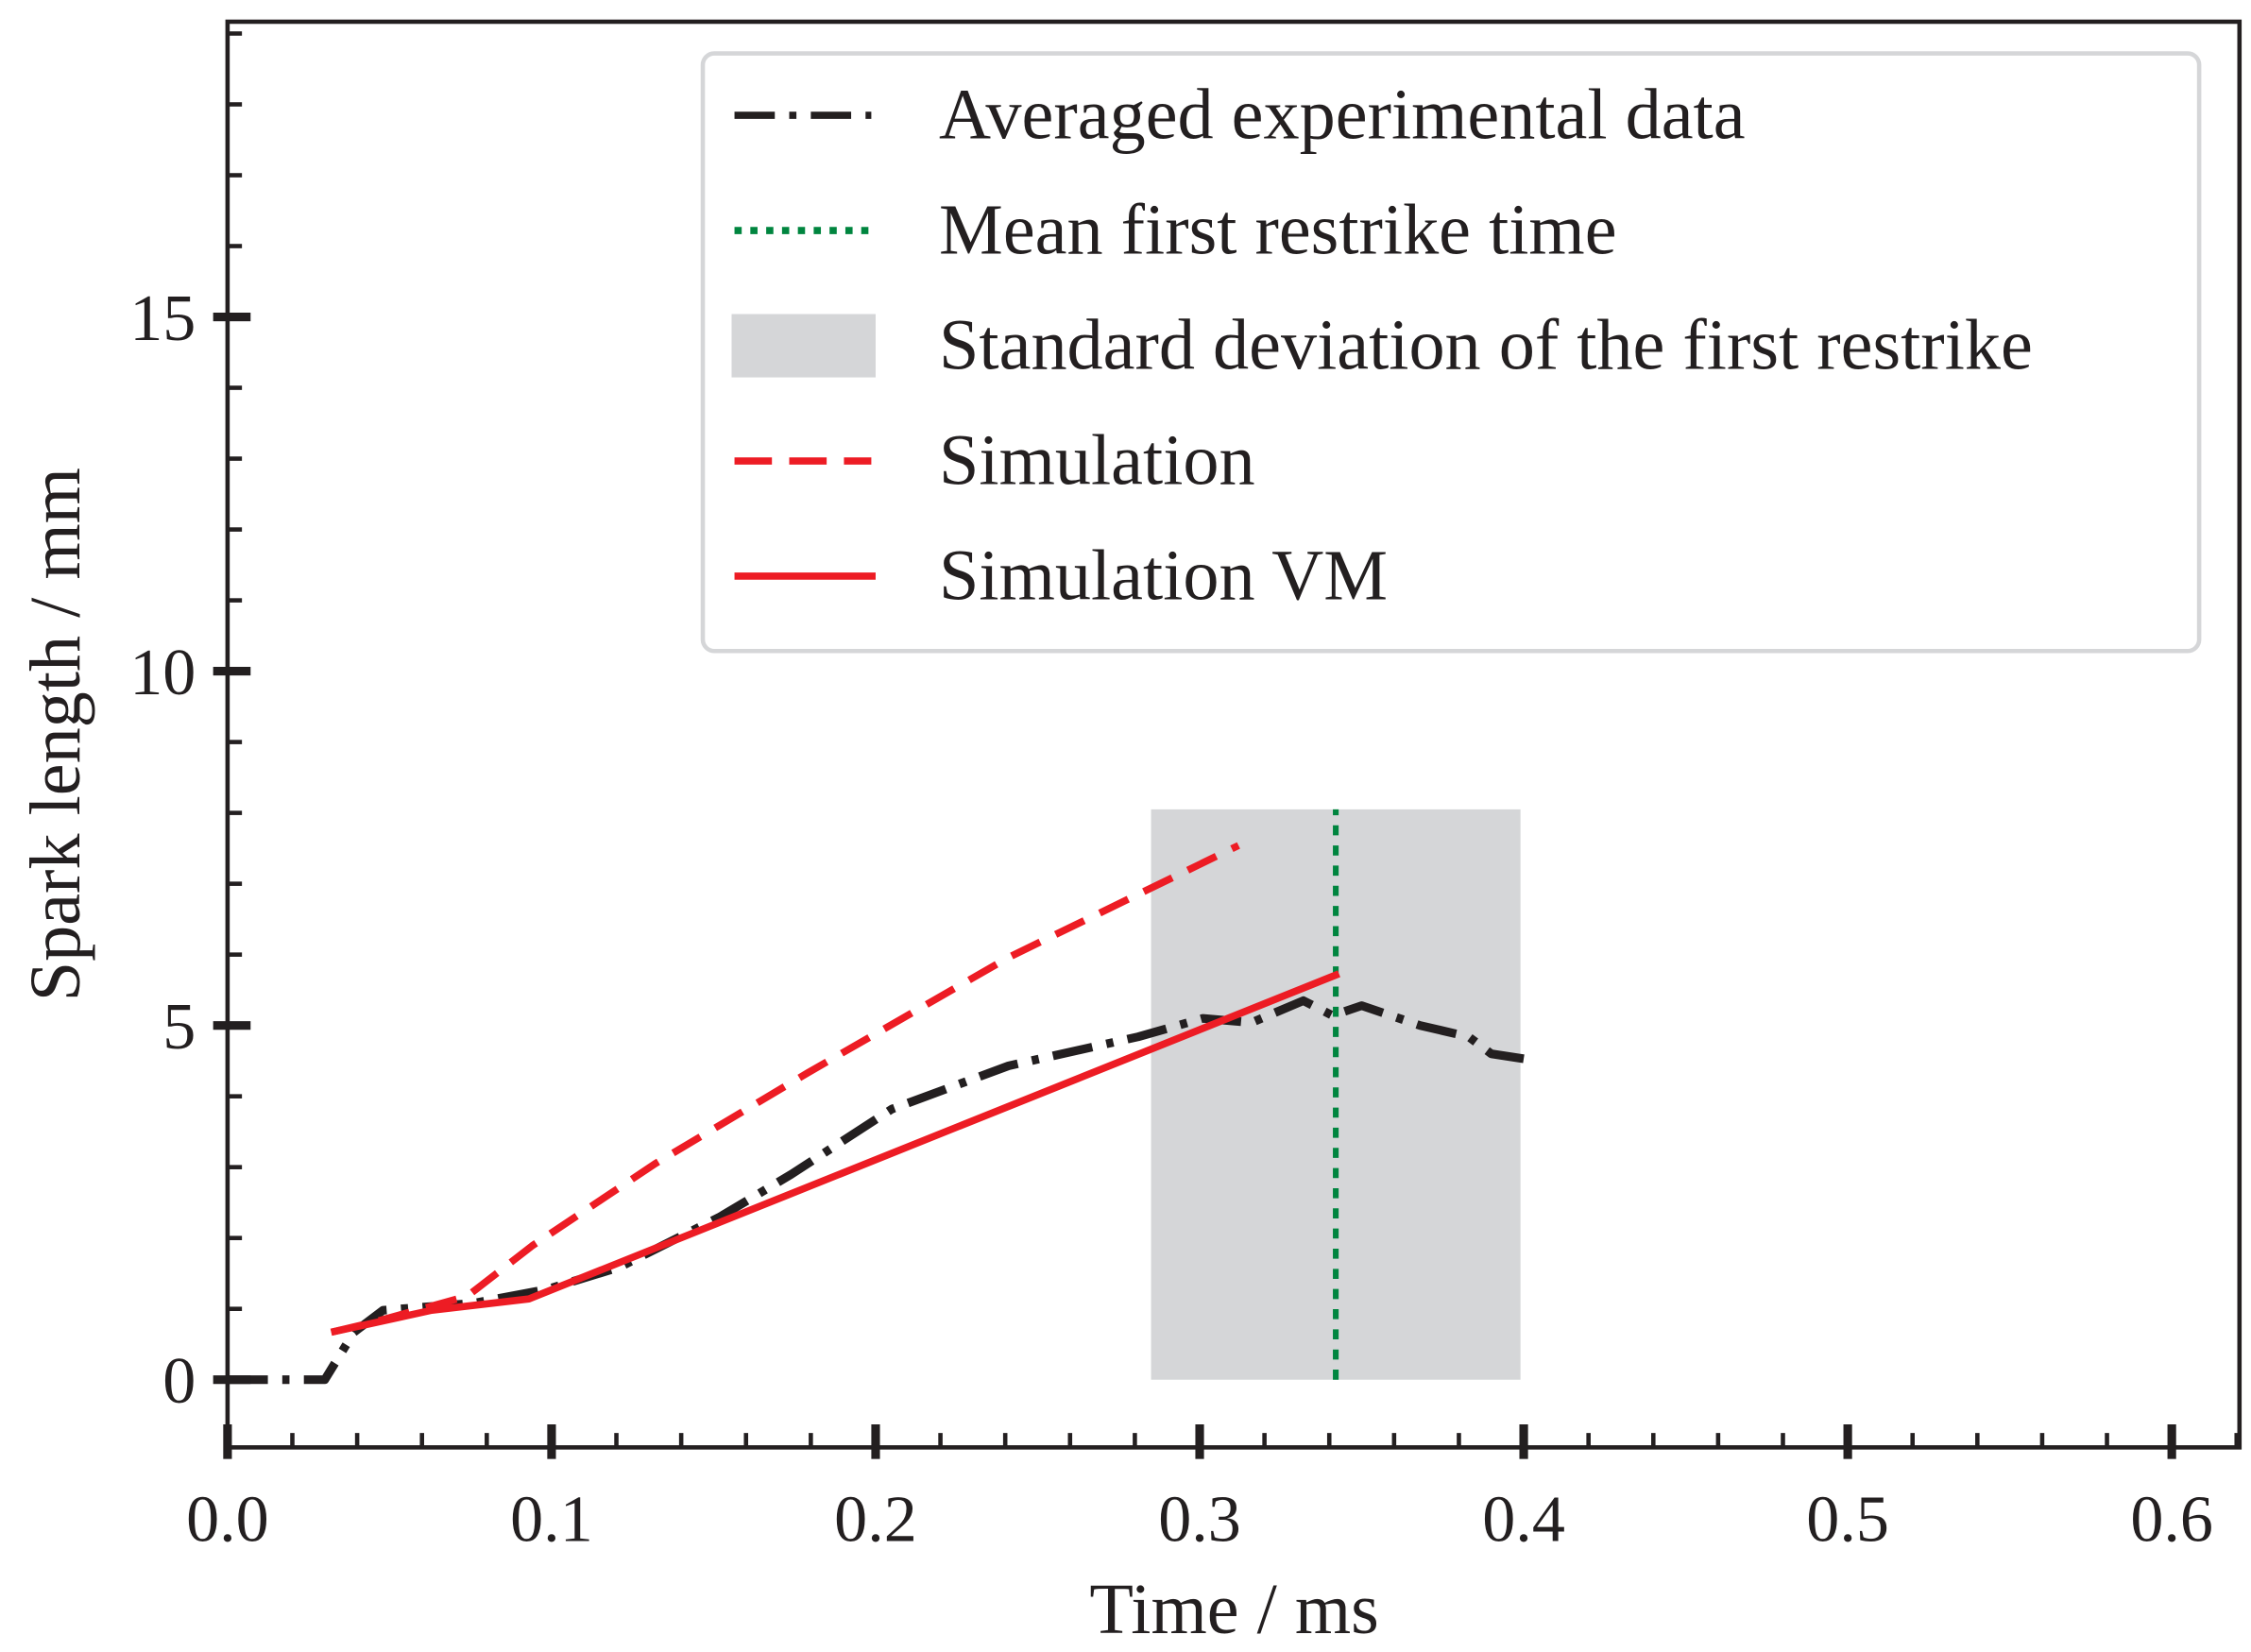 This screenshot has width=2251, height=1652. What do you see at coordinates (803, 346) in the screenshot?
I see `legend-swatch-std-dev` at bounding box center [803, 346].